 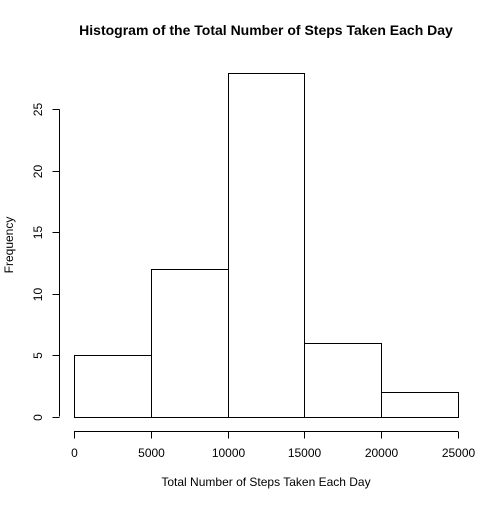 What do you see at coordinates (74, 453) in the screenshot?
I see `x-tick-label: 0` at bounding box center [74, 453].